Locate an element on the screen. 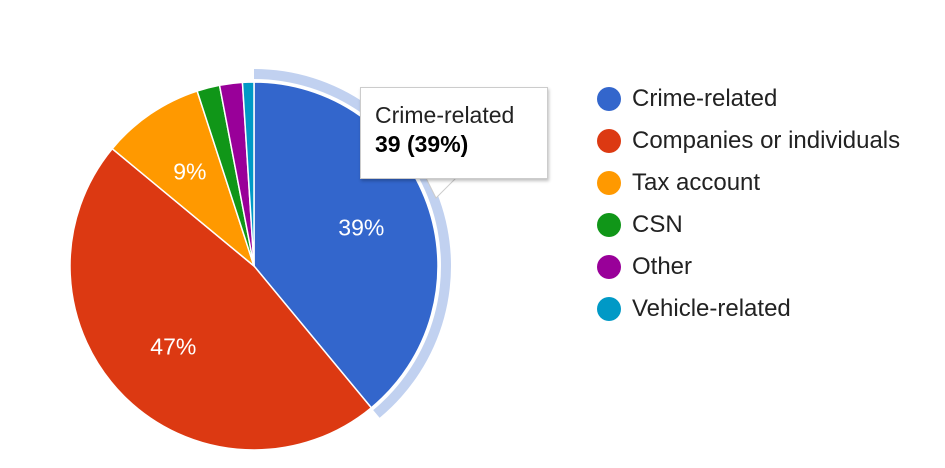  legend-item-csn: CSN is located at coordinates (767, 225).